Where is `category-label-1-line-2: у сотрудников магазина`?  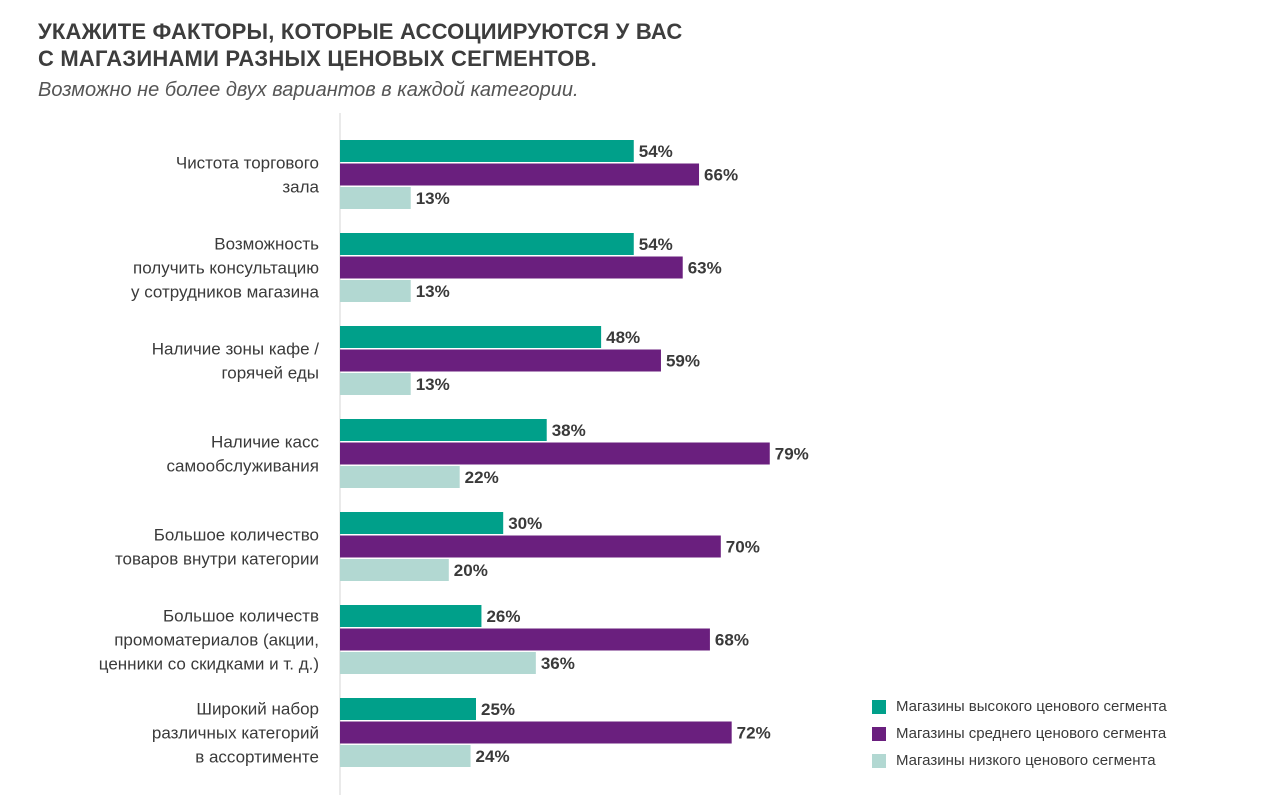
category-label-1-line-2: у сотрудников магазина is located at coordinates (225, 292).